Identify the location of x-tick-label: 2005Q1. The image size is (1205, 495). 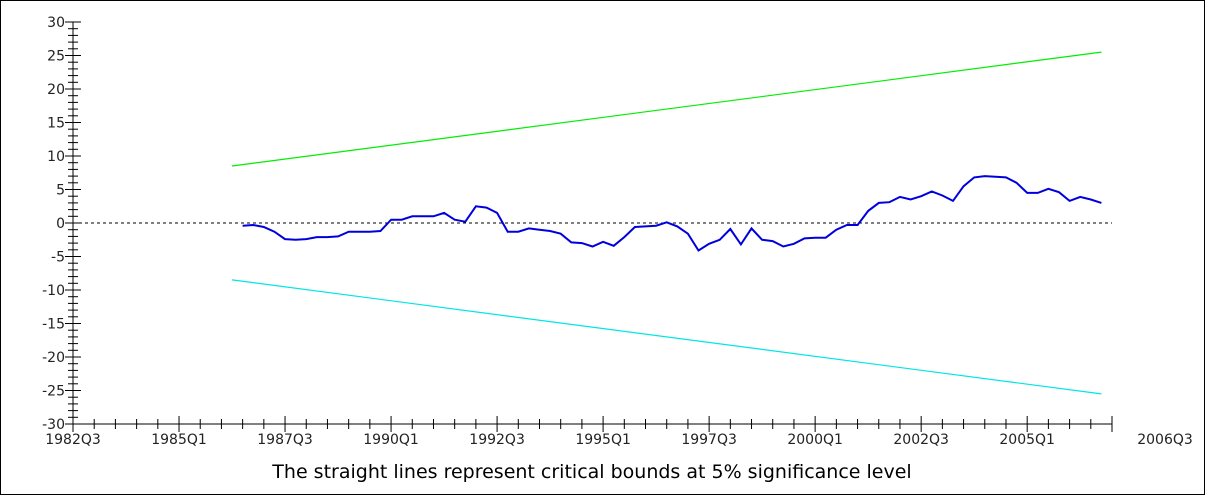
(1027, 440).